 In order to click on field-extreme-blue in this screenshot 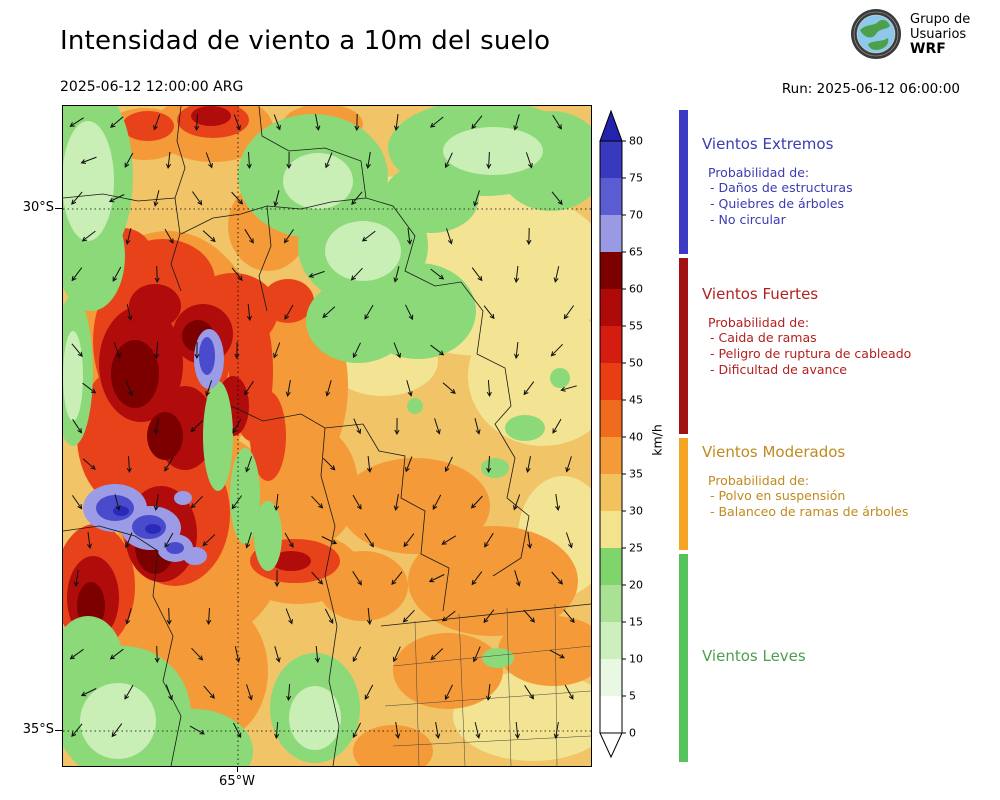, I will do `click(153, 447)`.